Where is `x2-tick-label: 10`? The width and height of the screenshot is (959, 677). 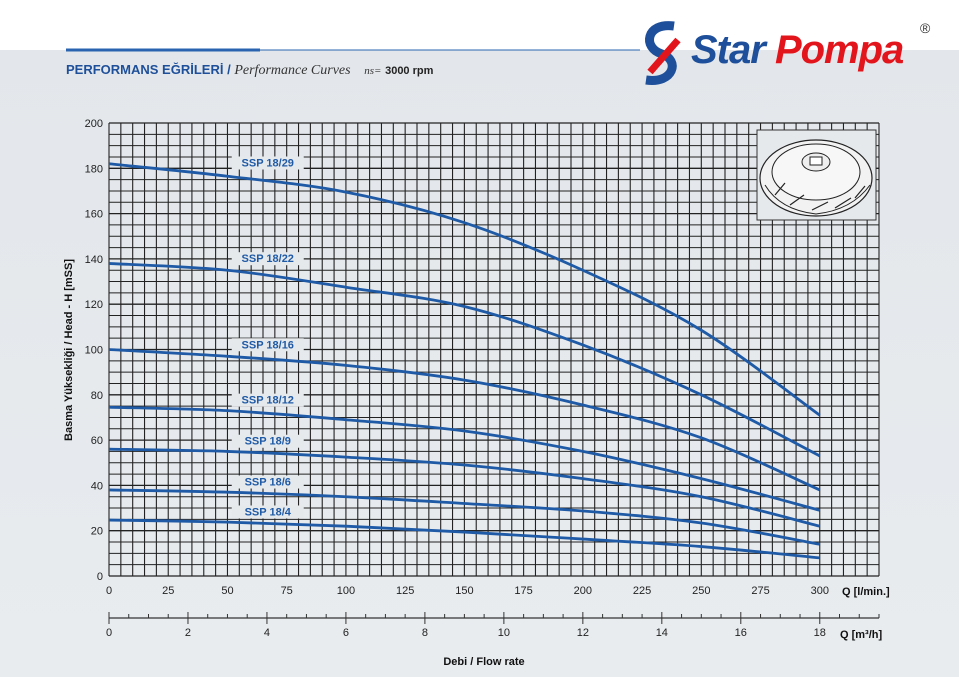 x2-tick-label: 10 is located at coordinates (504, 633).